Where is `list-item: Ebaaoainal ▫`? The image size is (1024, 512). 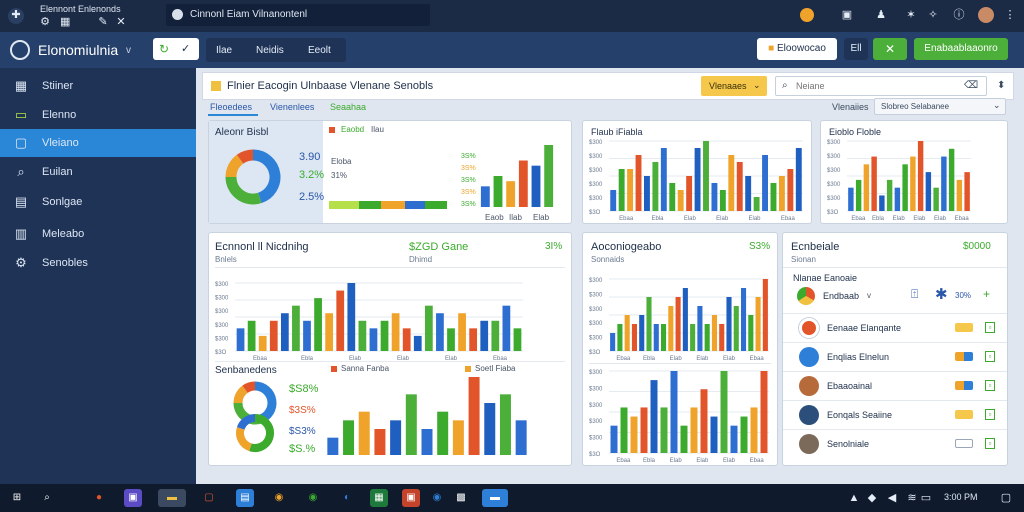 list-item: Ebaaoainal ▫ is located at coordinates (895, 385).